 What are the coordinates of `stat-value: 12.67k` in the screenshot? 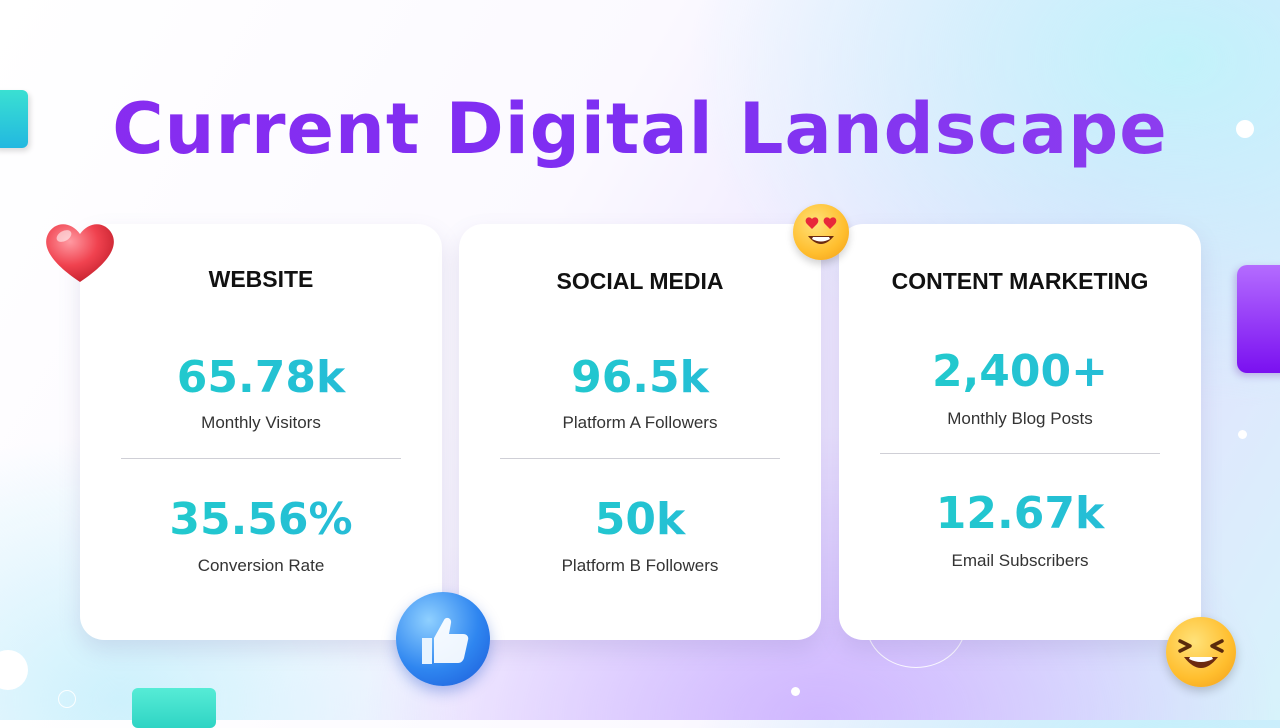 It's located at (1020, 513).